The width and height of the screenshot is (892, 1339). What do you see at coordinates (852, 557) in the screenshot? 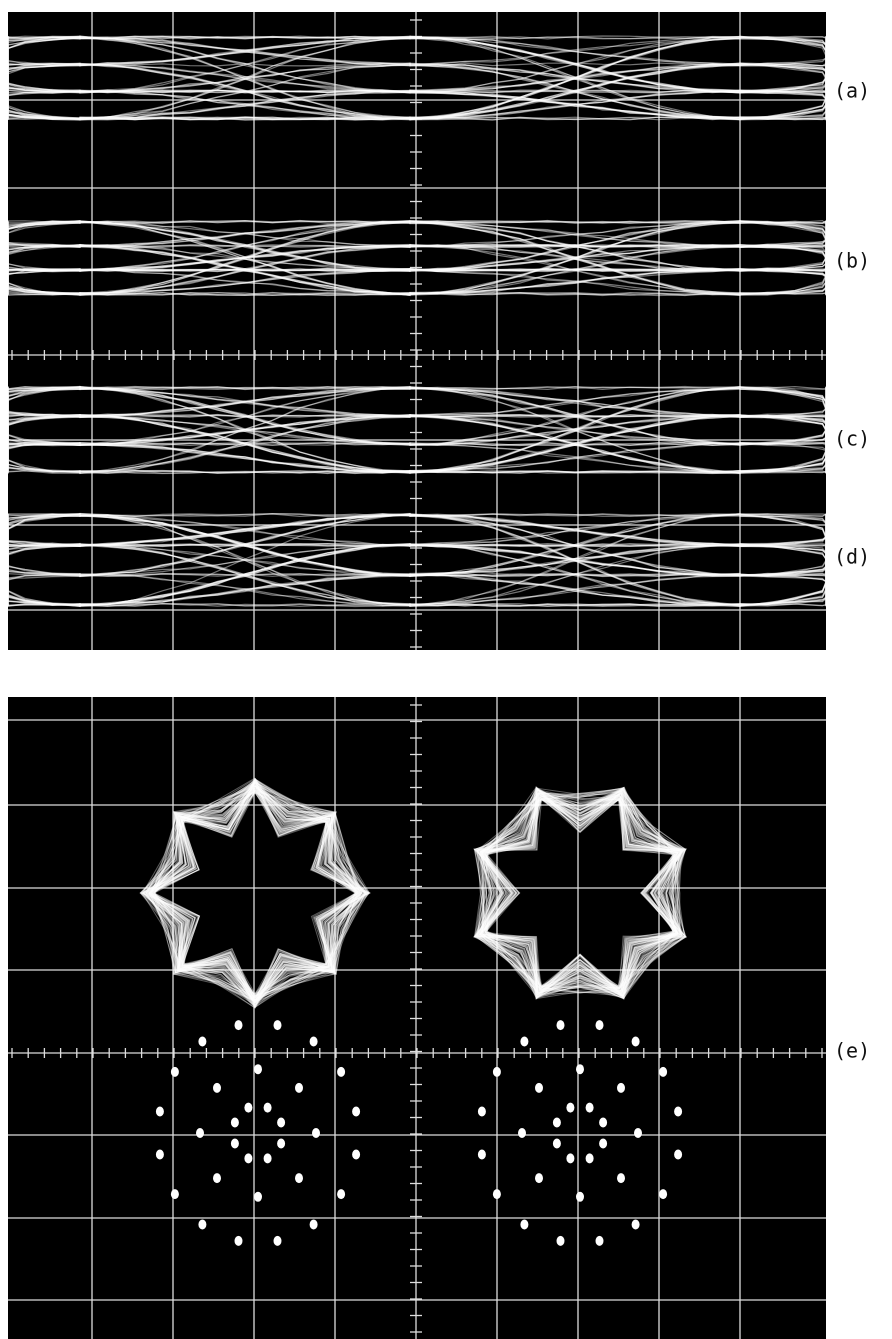
I see `label: (d)` at bounding box center [852, 557].